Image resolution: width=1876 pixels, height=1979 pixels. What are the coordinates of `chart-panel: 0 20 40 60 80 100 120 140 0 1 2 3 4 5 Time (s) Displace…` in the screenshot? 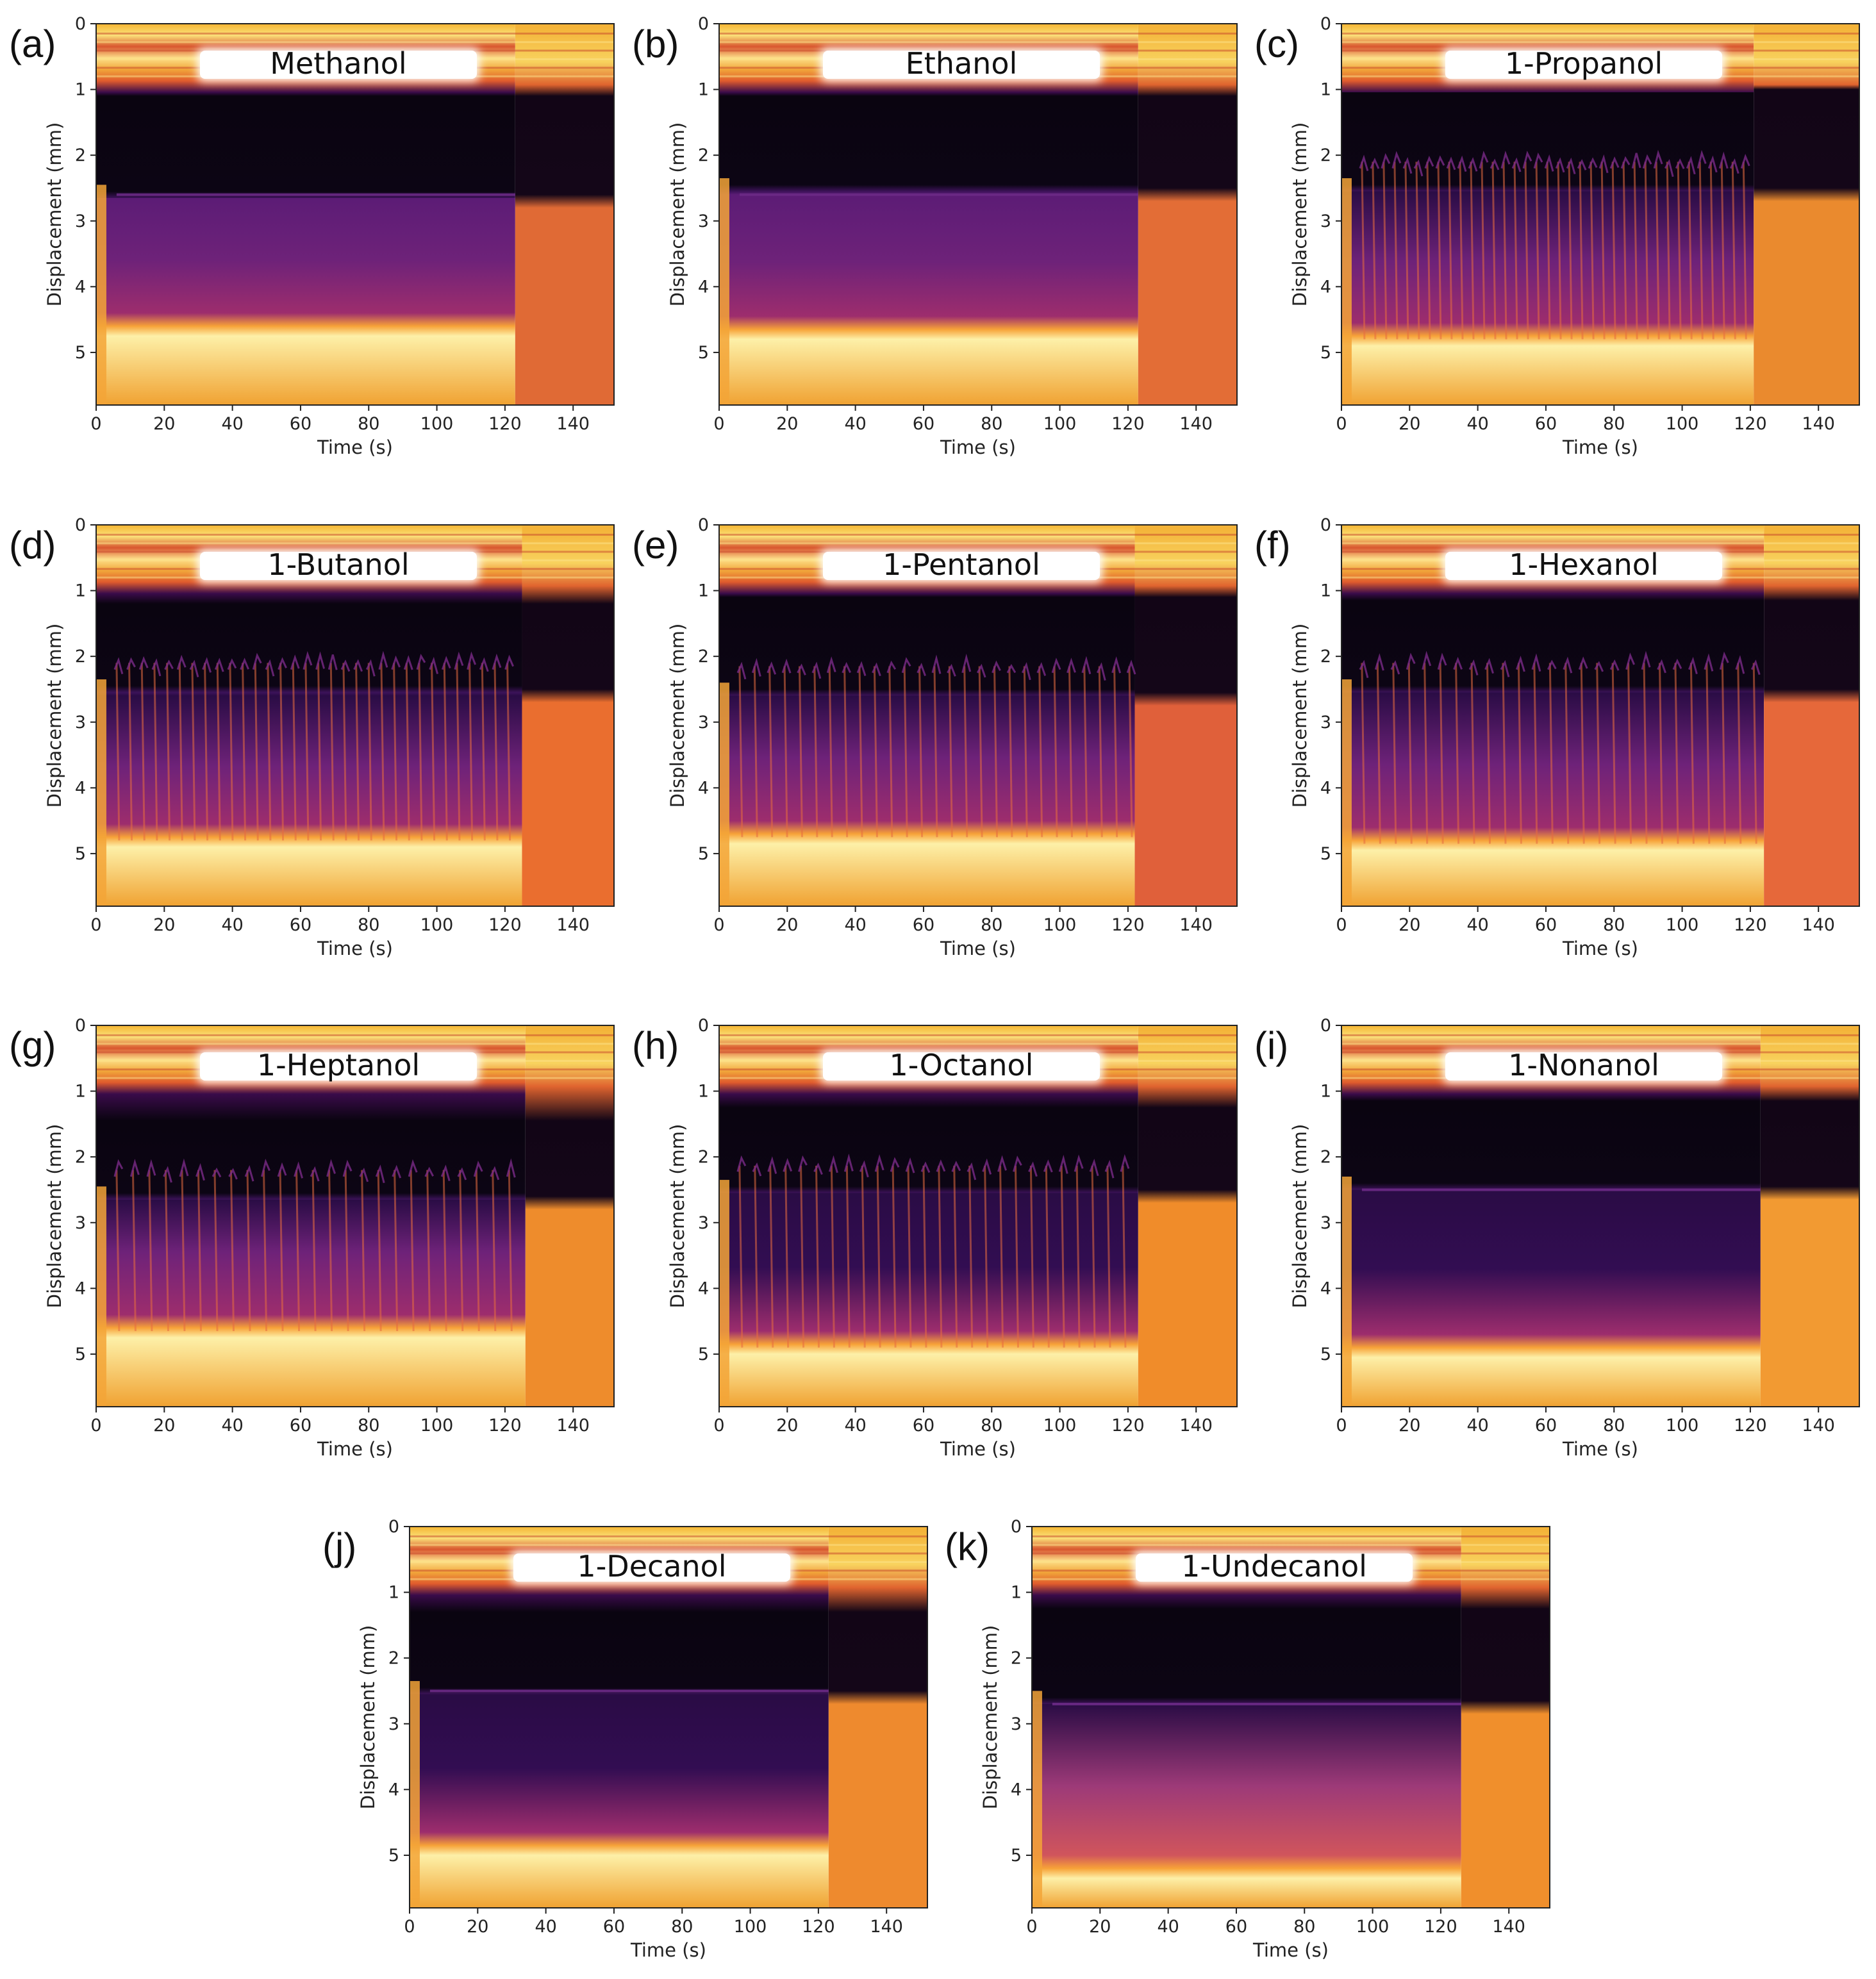 It's located at (935, 1238).